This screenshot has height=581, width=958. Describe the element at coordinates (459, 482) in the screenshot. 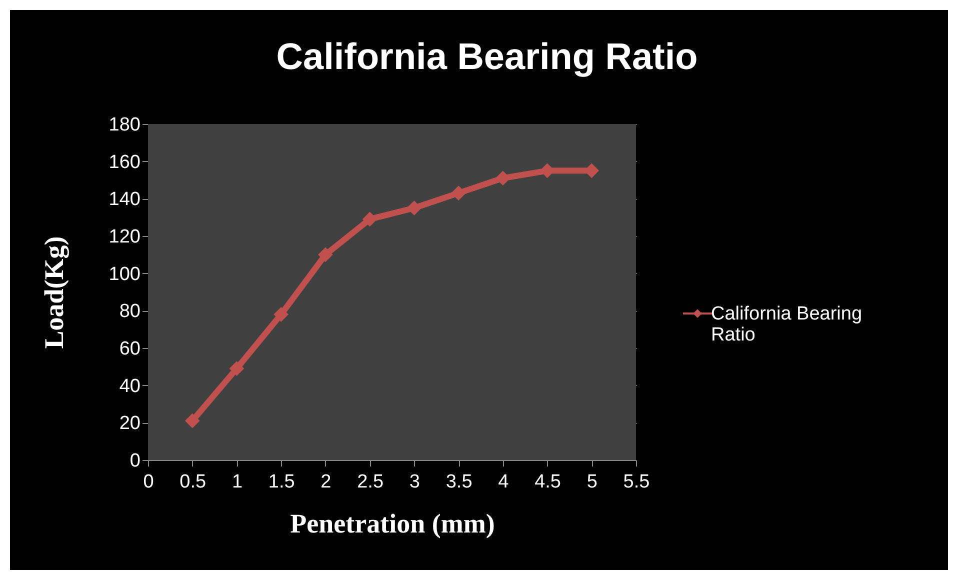

I see `x-tick-label: 3.5` at that location.